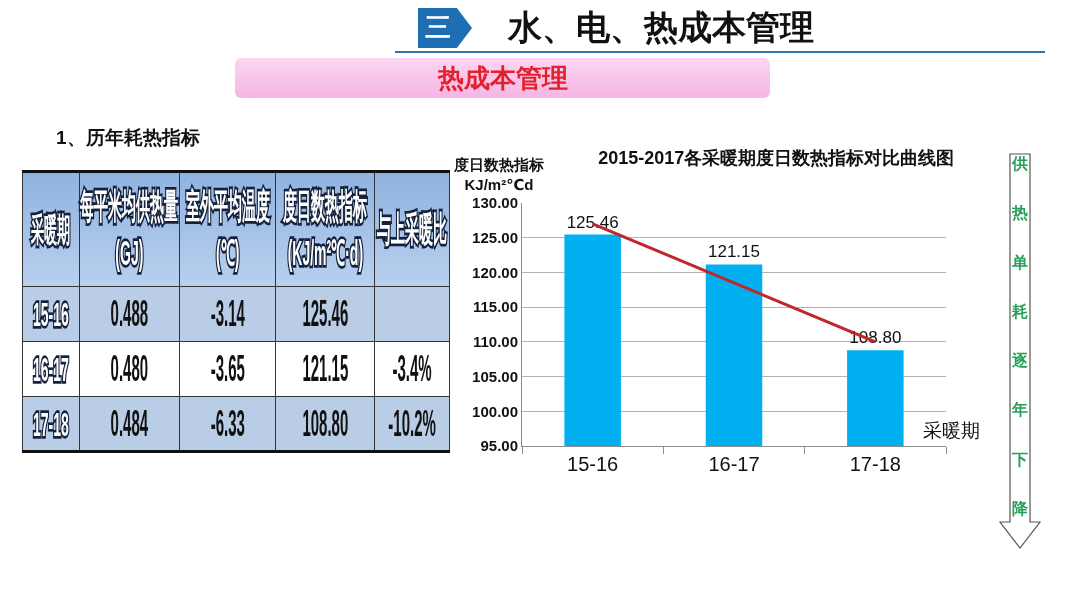  I want to click on text: -10.2%, so click(412, 422).